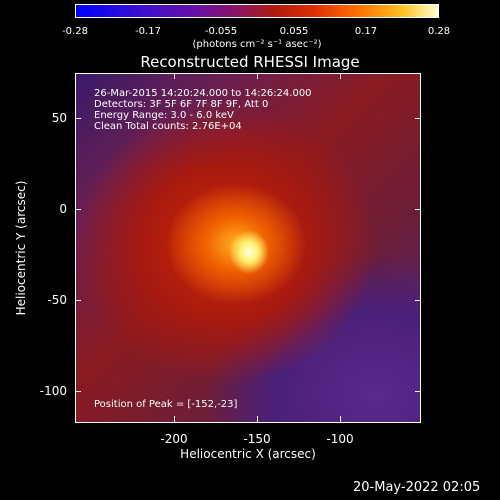 The image size is (500, 500). Describe the element at coordinates (257, 44) in the screenshot. I see `colorbar-unit-label: (photons cm⁻² s⁻¹ asec⁻²)` at that location.